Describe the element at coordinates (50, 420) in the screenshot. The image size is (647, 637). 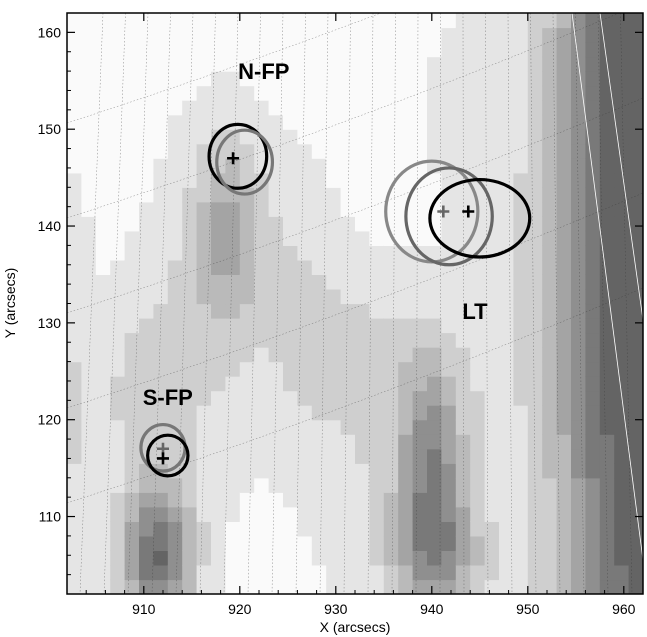
I see `y-tick-label: 120` at that location.